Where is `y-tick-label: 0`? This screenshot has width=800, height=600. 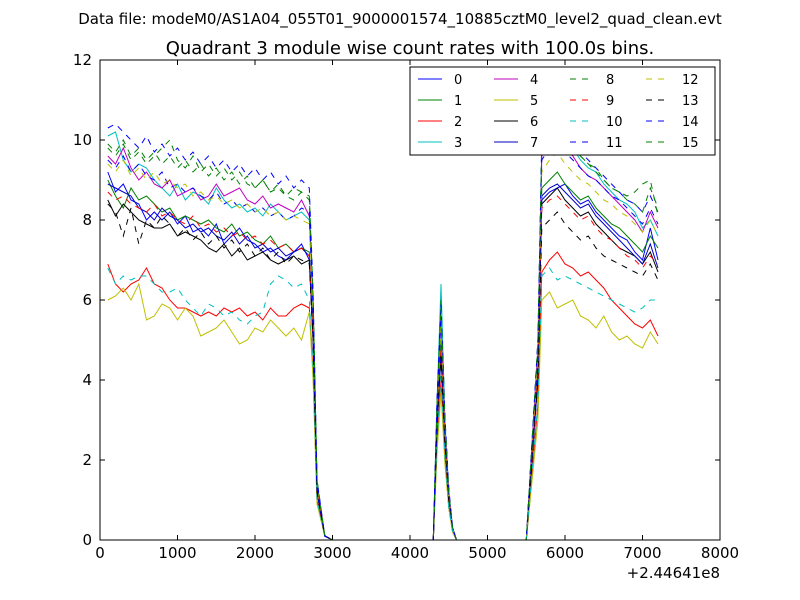
y-tick-label: 0 is located at coordinates (87, 540).